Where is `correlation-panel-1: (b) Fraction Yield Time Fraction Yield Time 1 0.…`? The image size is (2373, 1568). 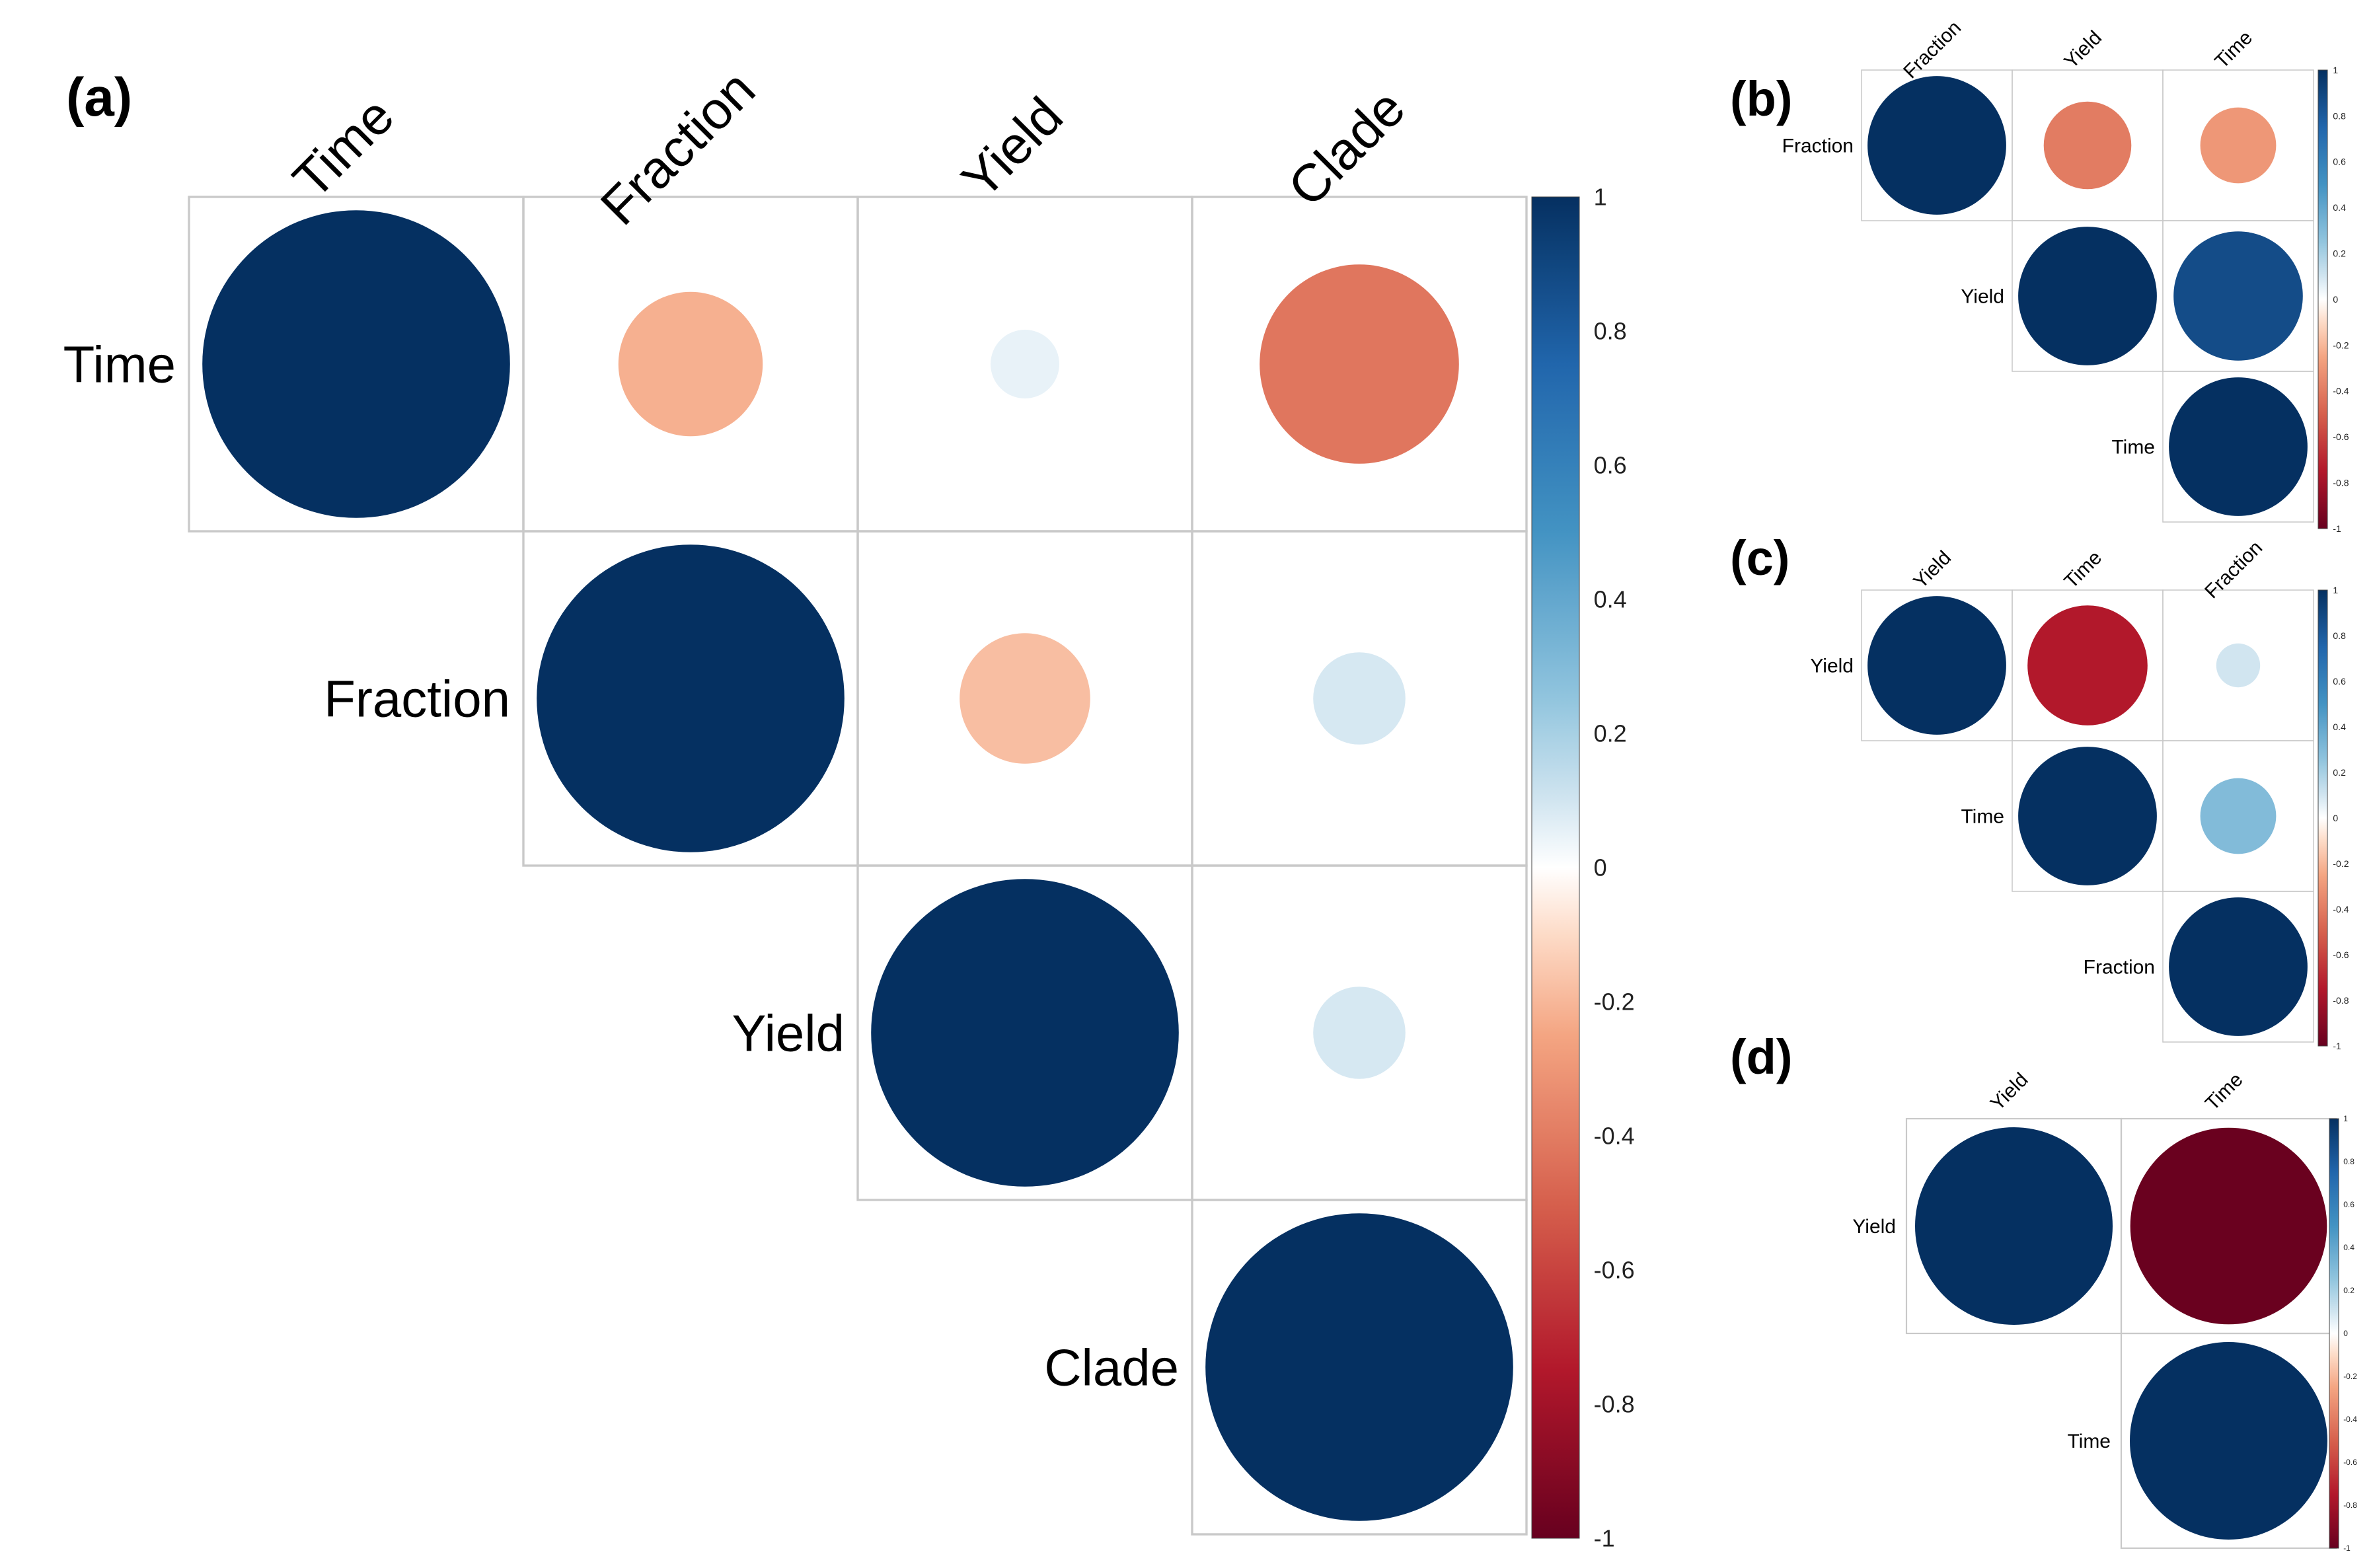
correlation-panel-1: (b) Fraction Yield Time Fraction Yield Time 1 0.… is located at coordinates (2039, 275).